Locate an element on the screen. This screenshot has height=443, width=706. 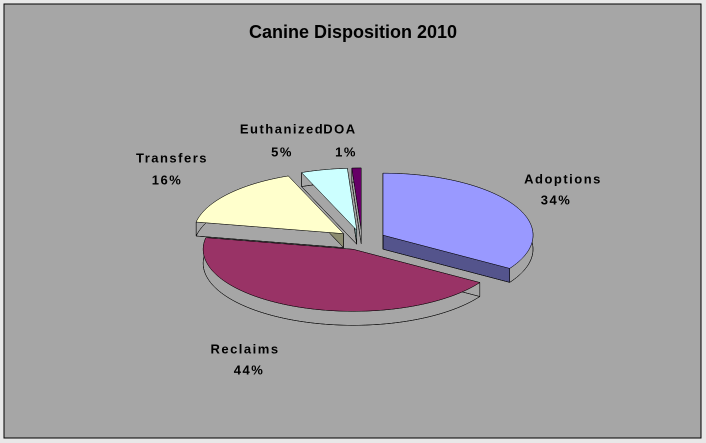
slice-label: Adoptions is located at coordinates (563, 178).